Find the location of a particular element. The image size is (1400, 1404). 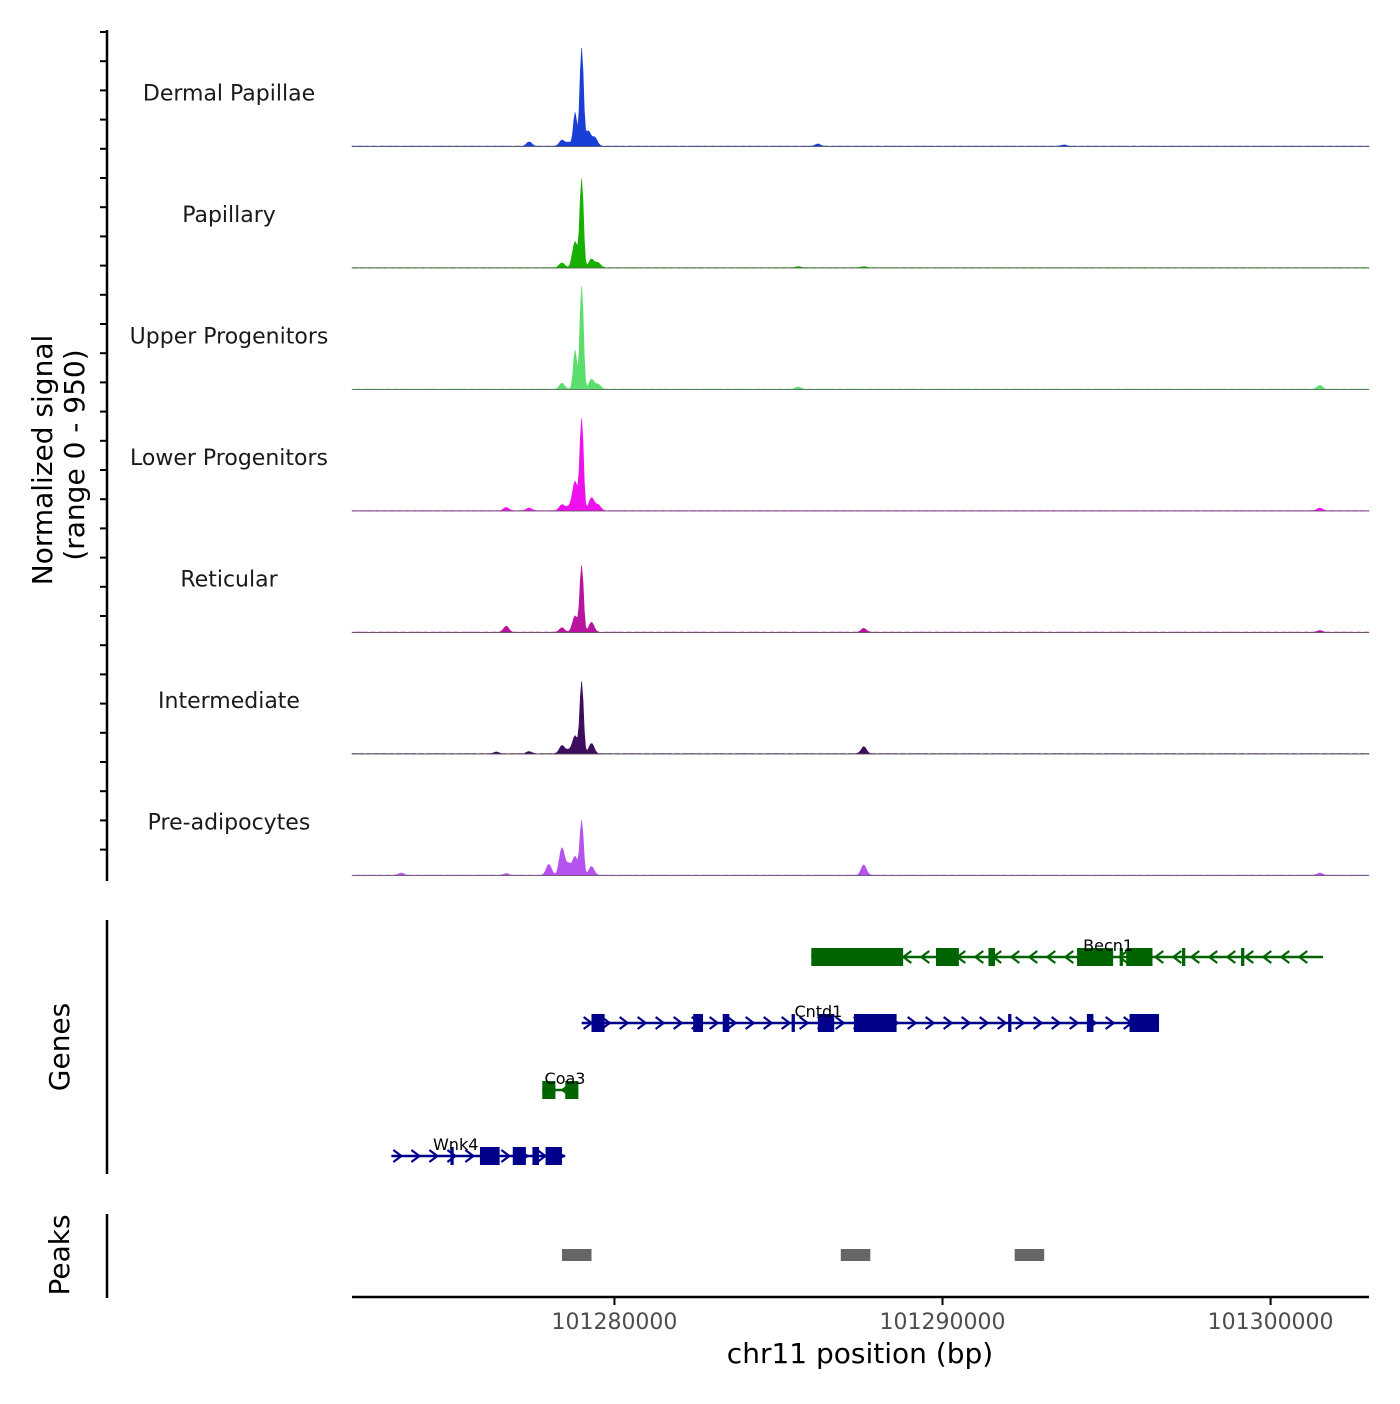

track-label: Pre-adipocytes is located at coordinates (229, 823).